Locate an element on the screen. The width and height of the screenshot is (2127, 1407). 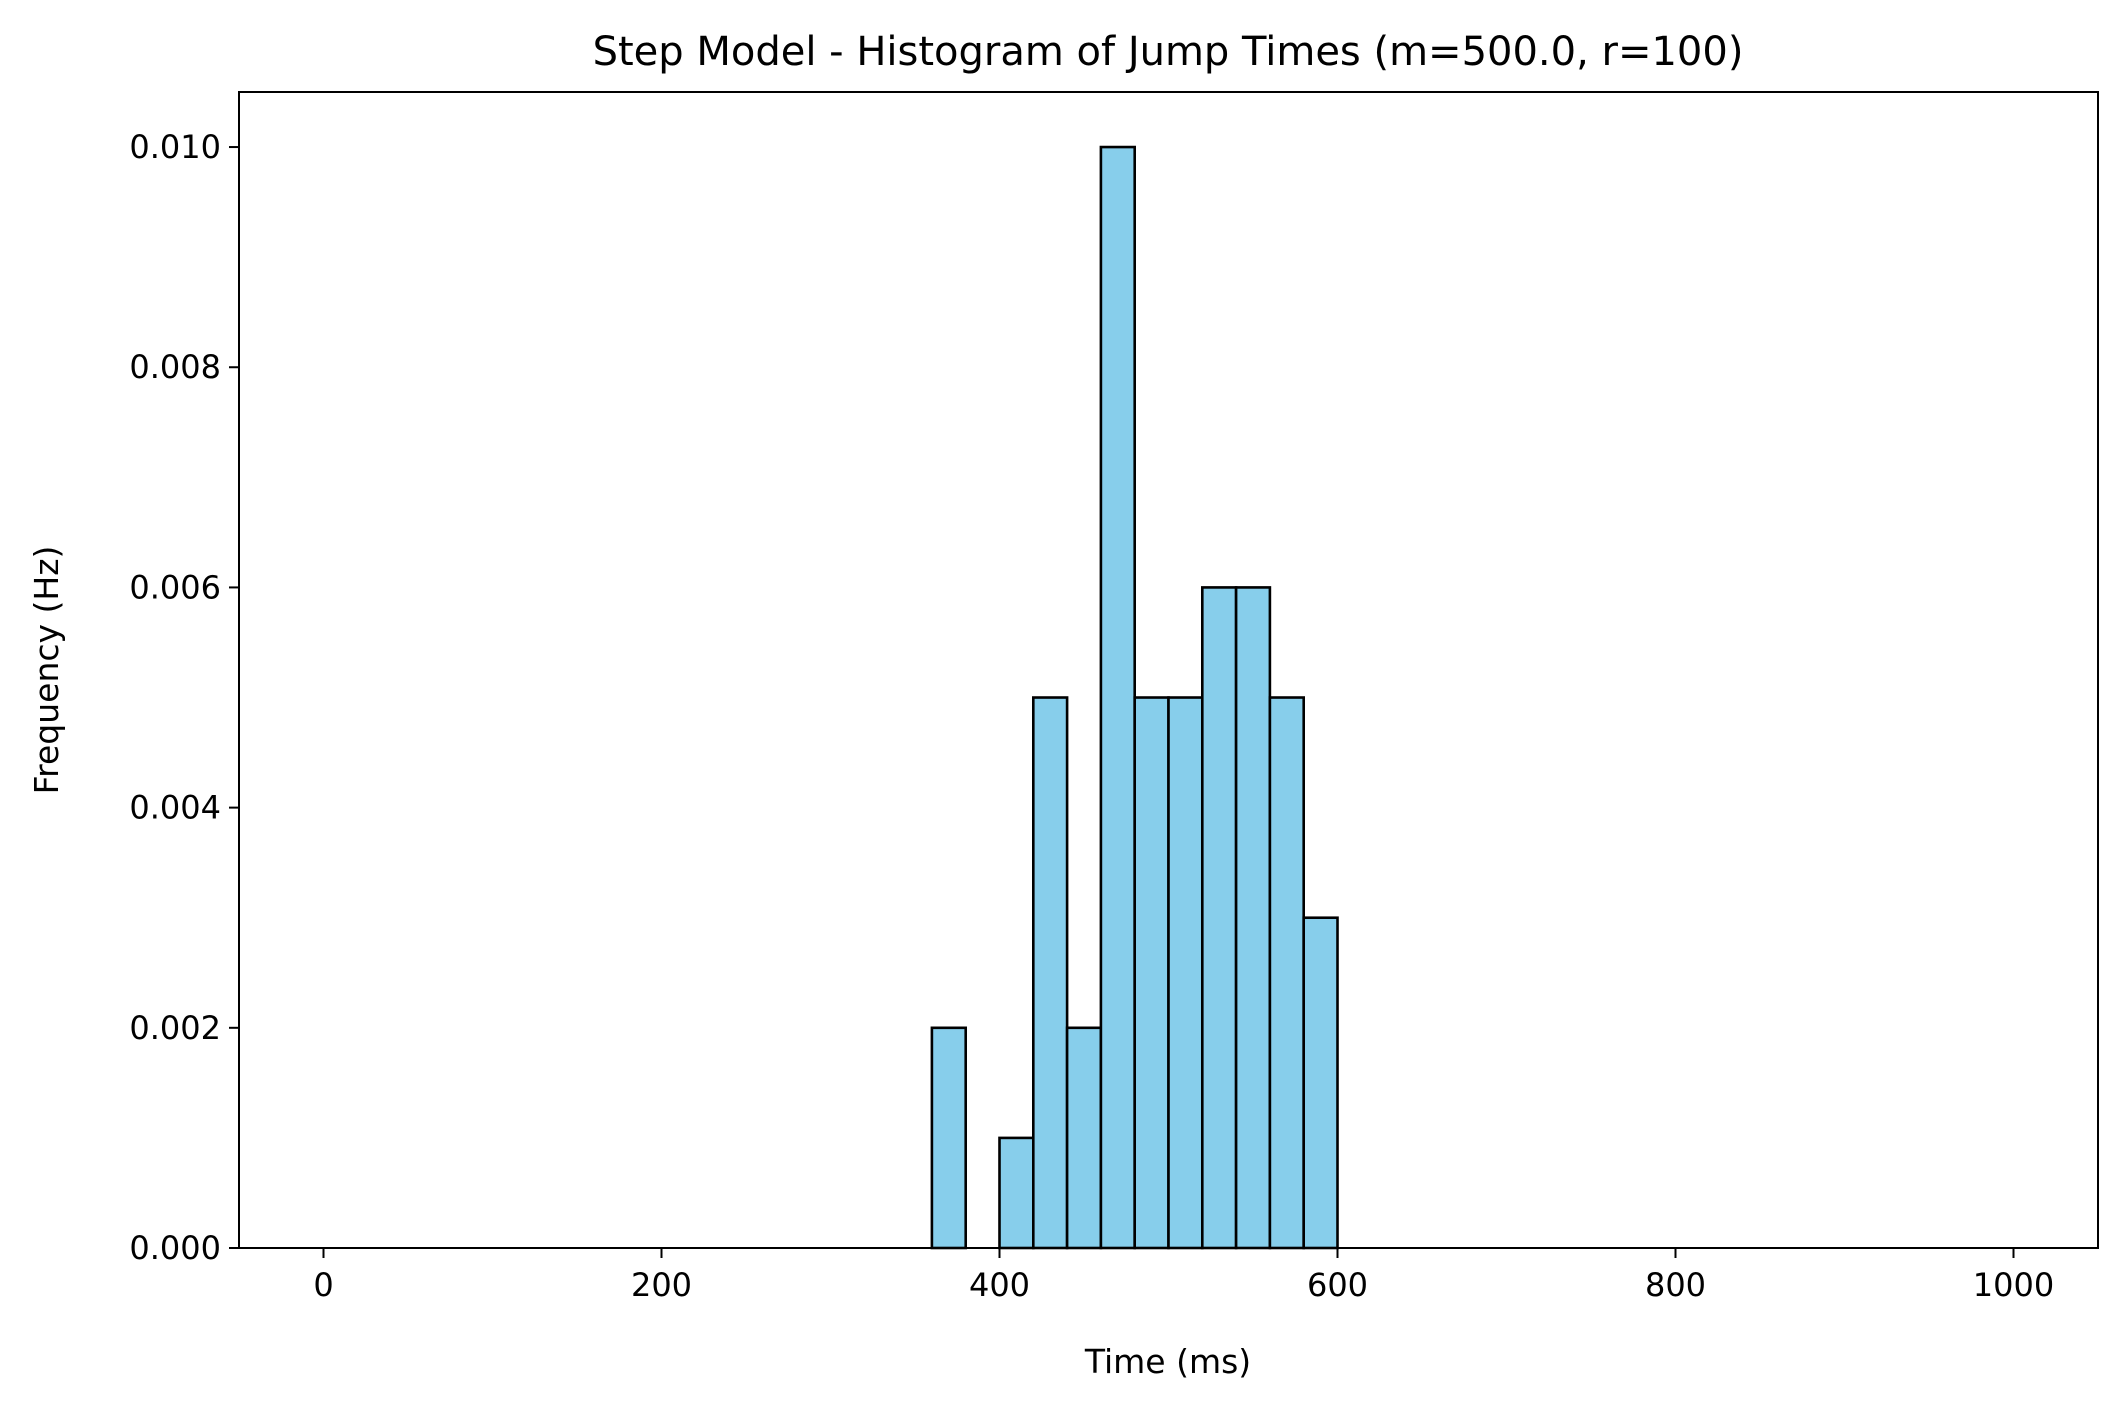
x-tick-label: 800 is located at coordinates (1675, 1285).